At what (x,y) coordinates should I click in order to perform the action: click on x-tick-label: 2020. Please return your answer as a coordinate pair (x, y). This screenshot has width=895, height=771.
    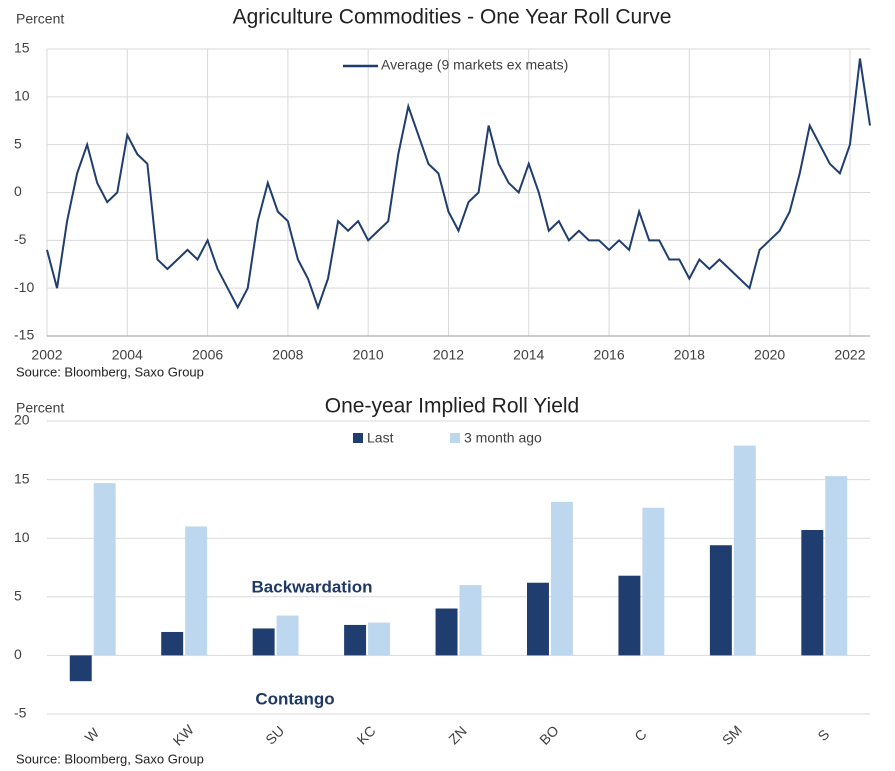
    Looking at the image, I should click on (769, 355).